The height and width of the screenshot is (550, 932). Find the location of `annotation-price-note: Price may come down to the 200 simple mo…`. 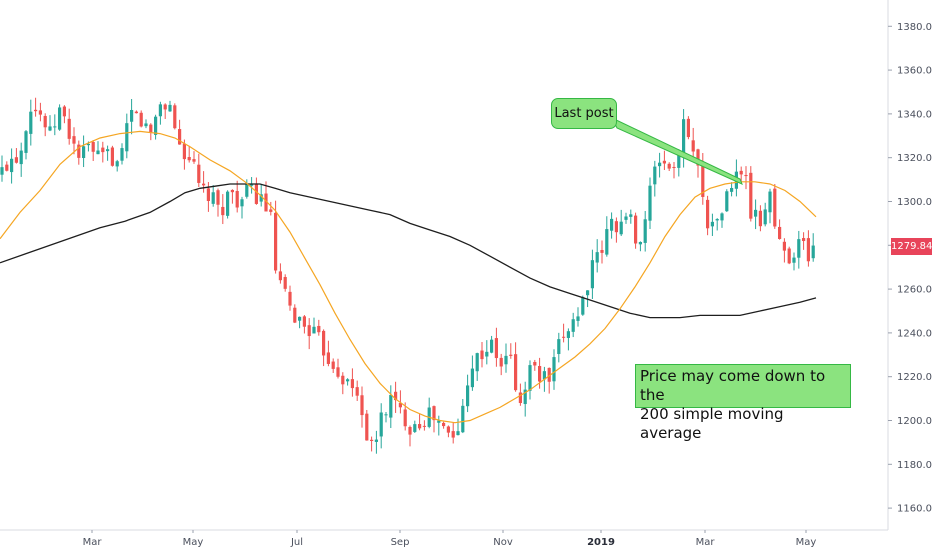

annotation-price-note: Price may come down to the 200 simple mo… is located at coordinates (743, 403).